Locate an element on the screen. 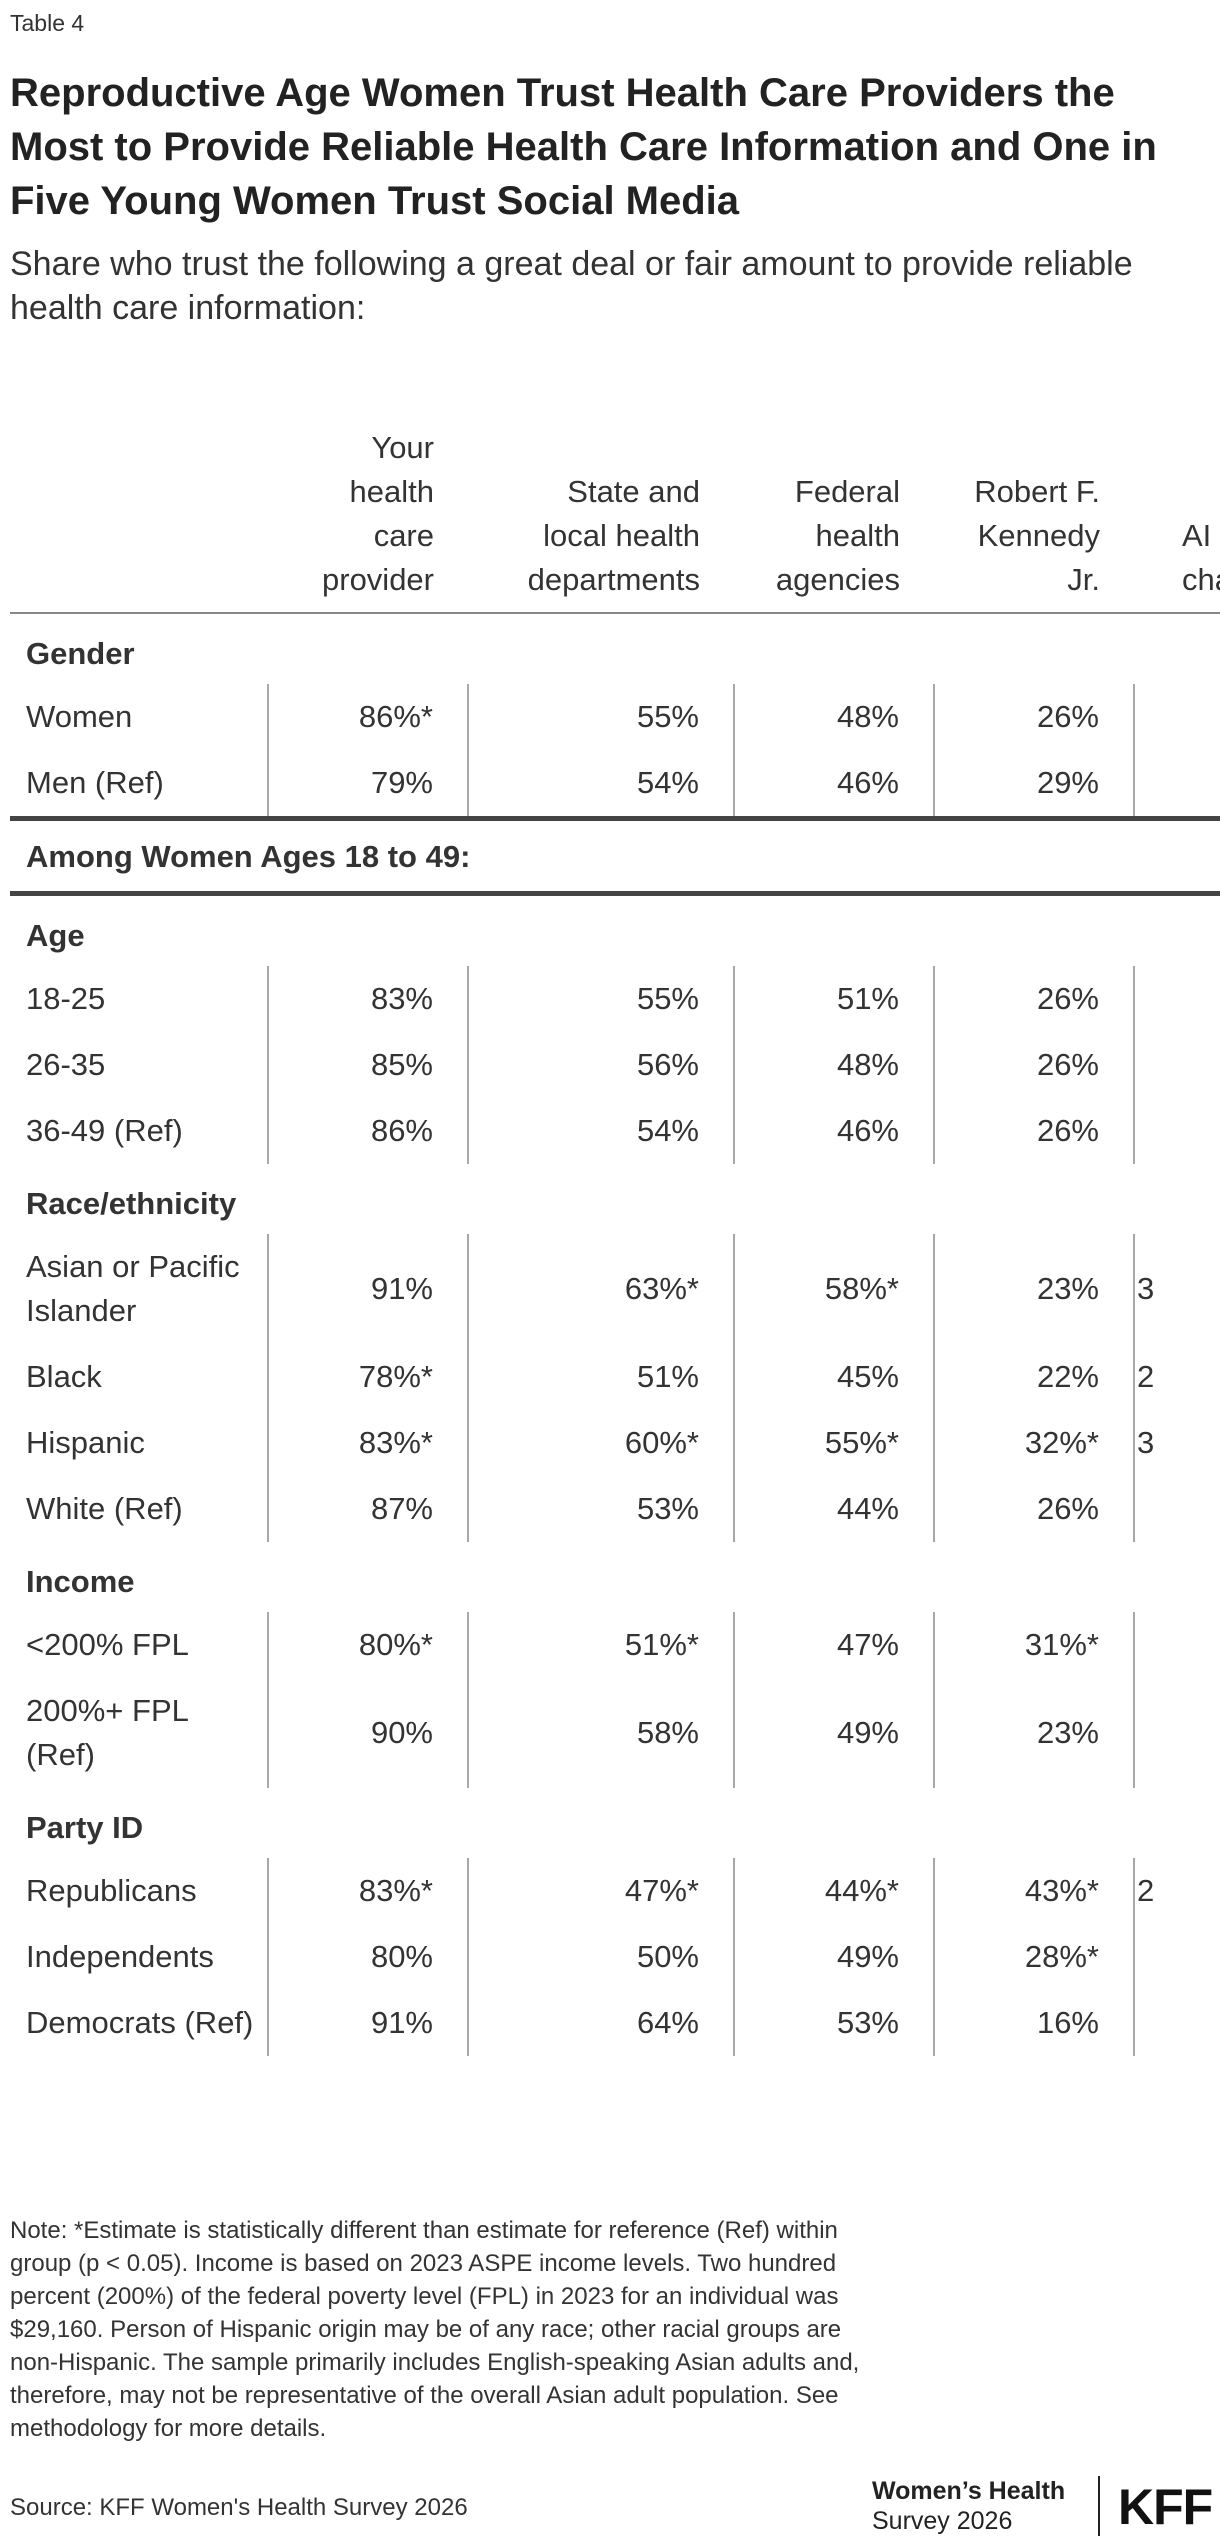  table-cell: 56% is located at coordinates (600, 1065).